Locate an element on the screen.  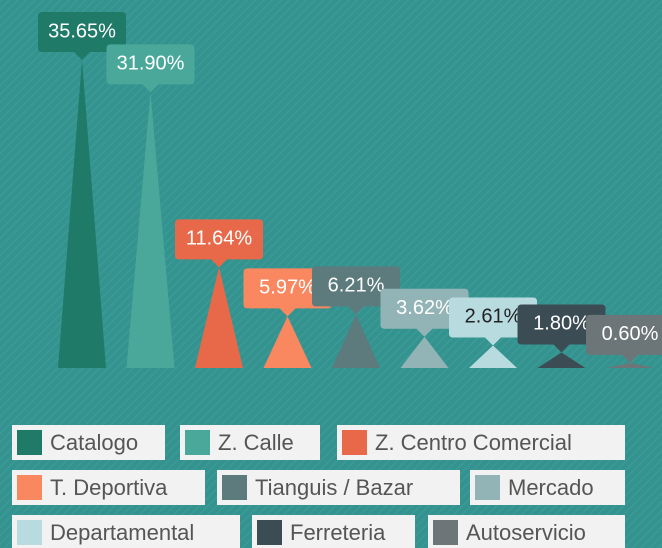
legend-label: Mercado is located at coordinates (551, 487).